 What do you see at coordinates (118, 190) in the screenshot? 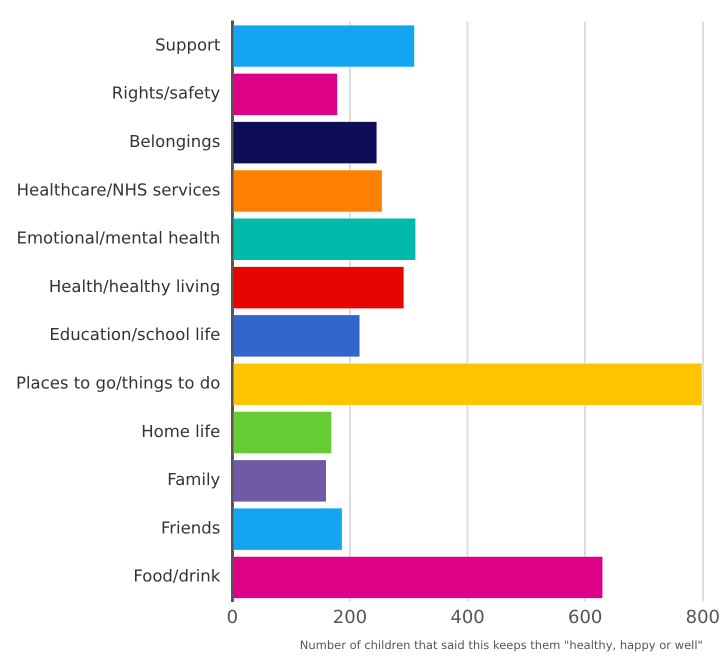
I see `y-tick-label: Healthcare/NHS services` at bounding box center [118, 190].